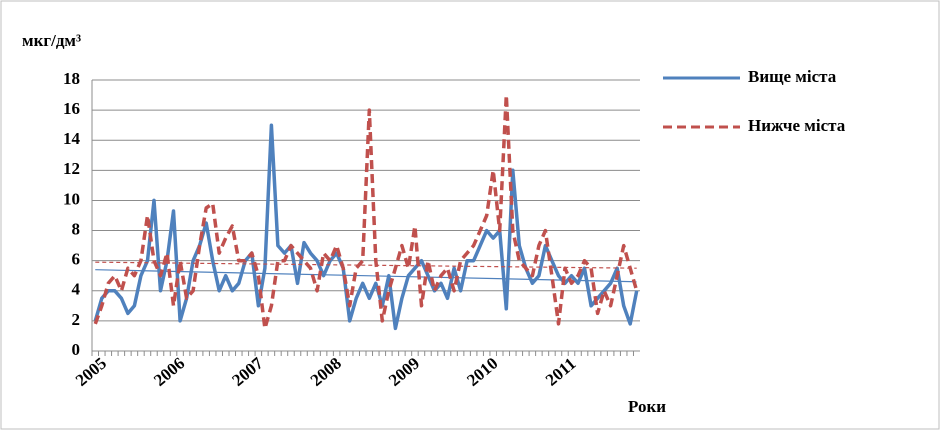 The image size is (942, 432). I want to click on legend-label: Вище міста, so click(792, 76).